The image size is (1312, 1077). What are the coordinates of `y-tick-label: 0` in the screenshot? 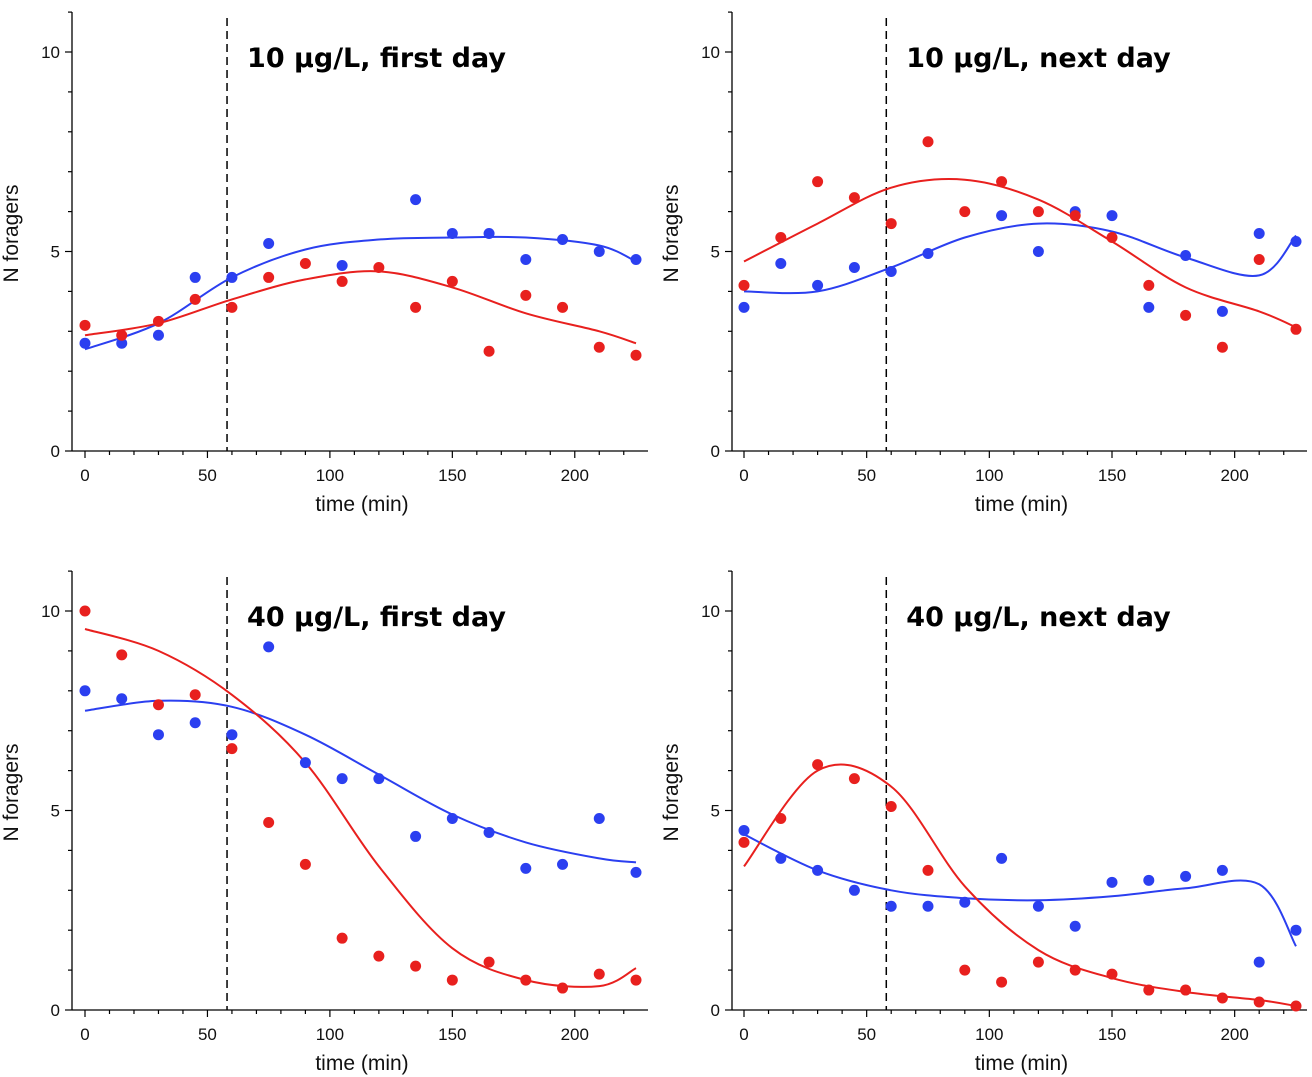 It's located at (55, 1010).